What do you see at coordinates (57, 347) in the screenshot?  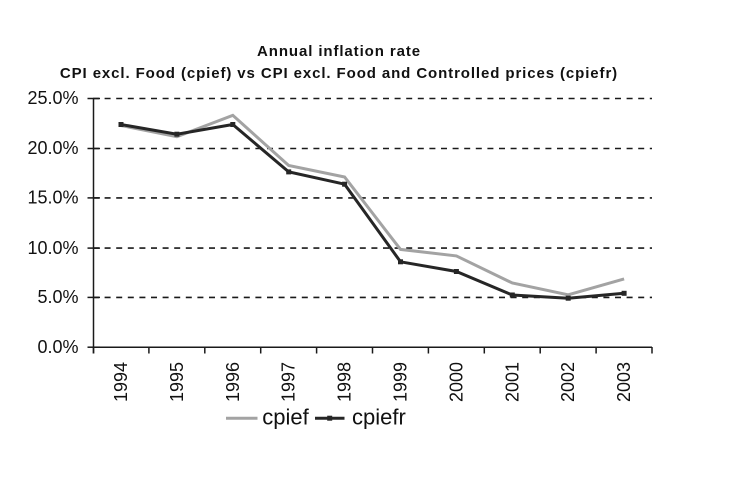 I see `svg-text: 0.0%` at bounding box center [57, 347].